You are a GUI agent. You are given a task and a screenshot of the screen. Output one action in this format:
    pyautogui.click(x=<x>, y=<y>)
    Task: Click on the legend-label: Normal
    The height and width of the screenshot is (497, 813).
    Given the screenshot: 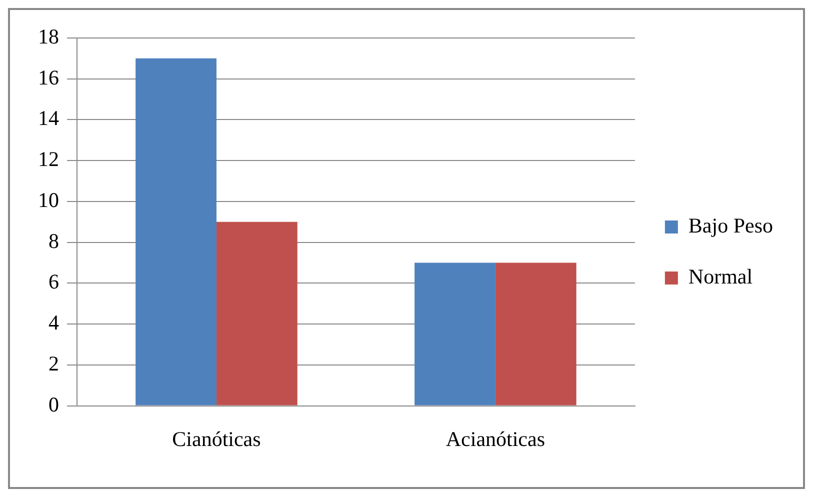 What is the action you would take?
    pyautogui.click(x=720, y=276)
    